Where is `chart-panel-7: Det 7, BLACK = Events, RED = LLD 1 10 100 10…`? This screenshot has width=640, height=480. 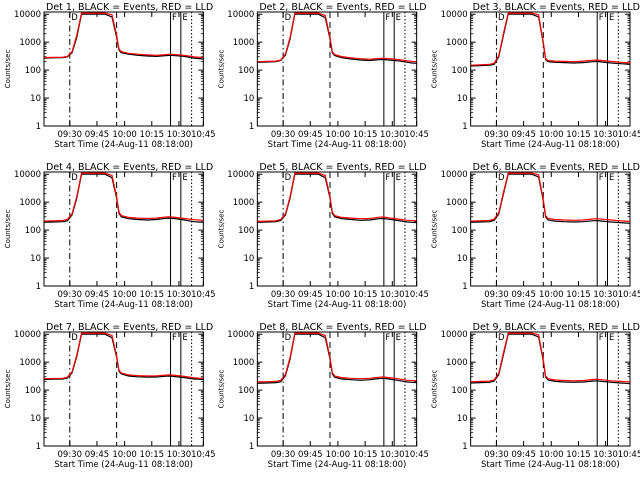 chart-panel-7: Det 7, BLACK = Events, RED = LLD 1 10 100 10… is located at coordinates (110, 396).